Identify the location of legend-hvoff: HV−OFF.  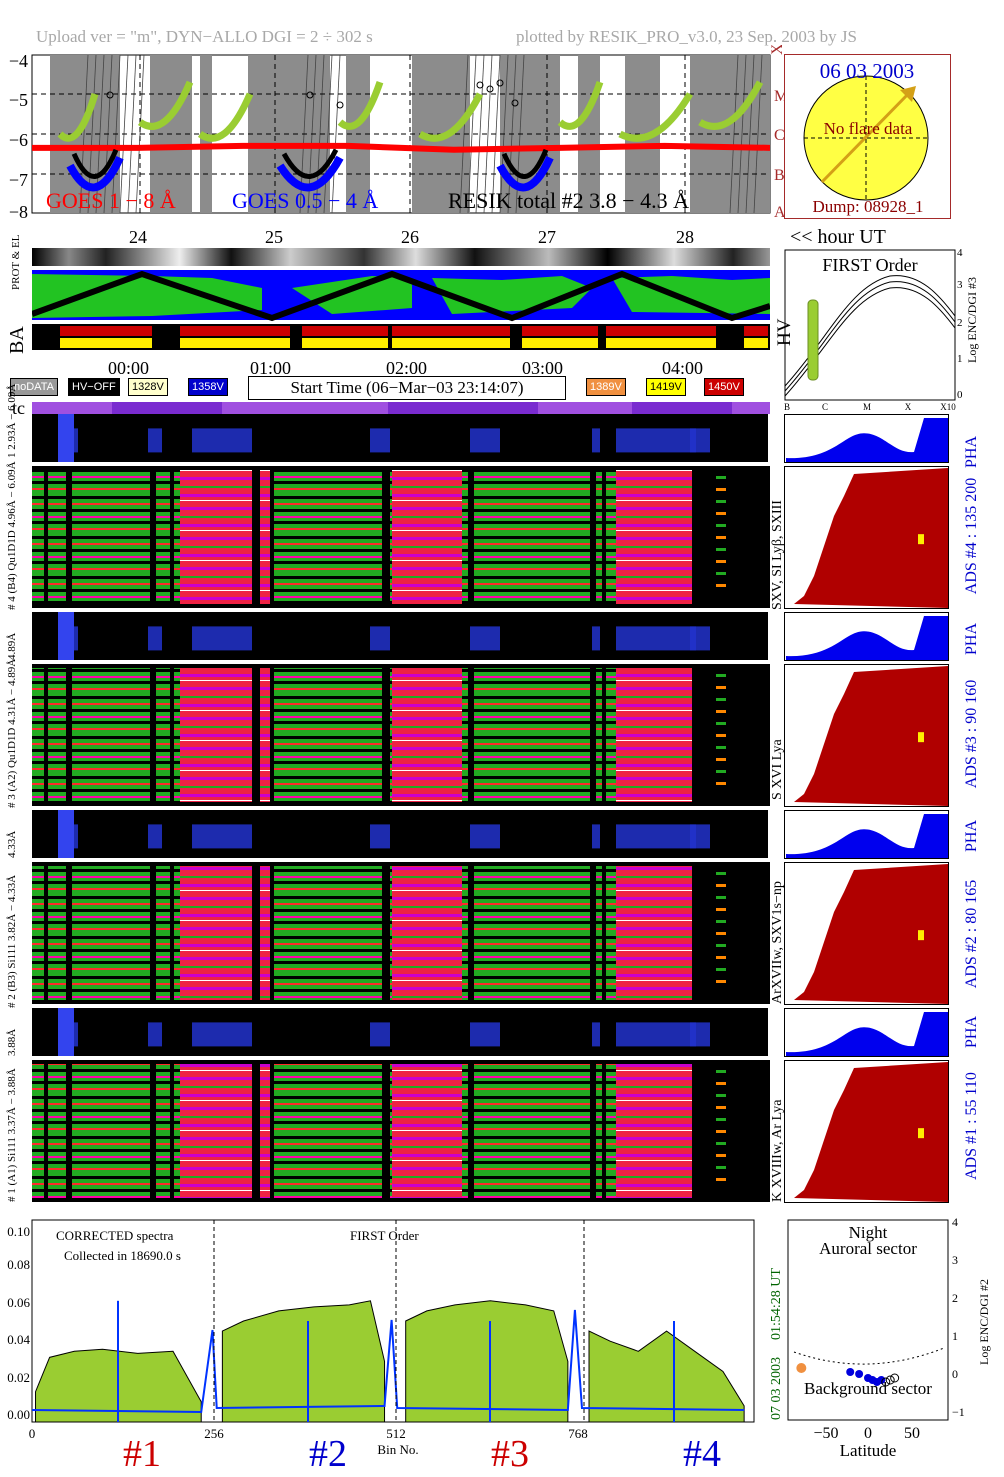
(94, 387).